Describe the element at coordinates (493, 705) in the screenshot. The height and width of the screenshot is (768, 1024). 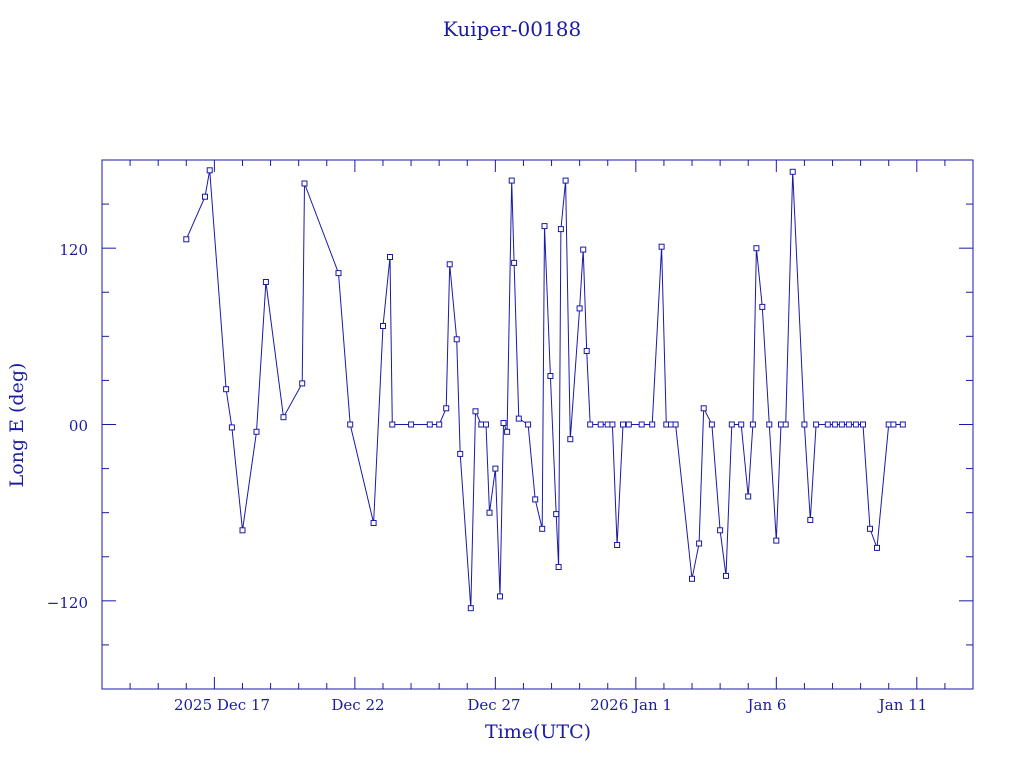
I see `x-tick-label: Dec 27` at that location.